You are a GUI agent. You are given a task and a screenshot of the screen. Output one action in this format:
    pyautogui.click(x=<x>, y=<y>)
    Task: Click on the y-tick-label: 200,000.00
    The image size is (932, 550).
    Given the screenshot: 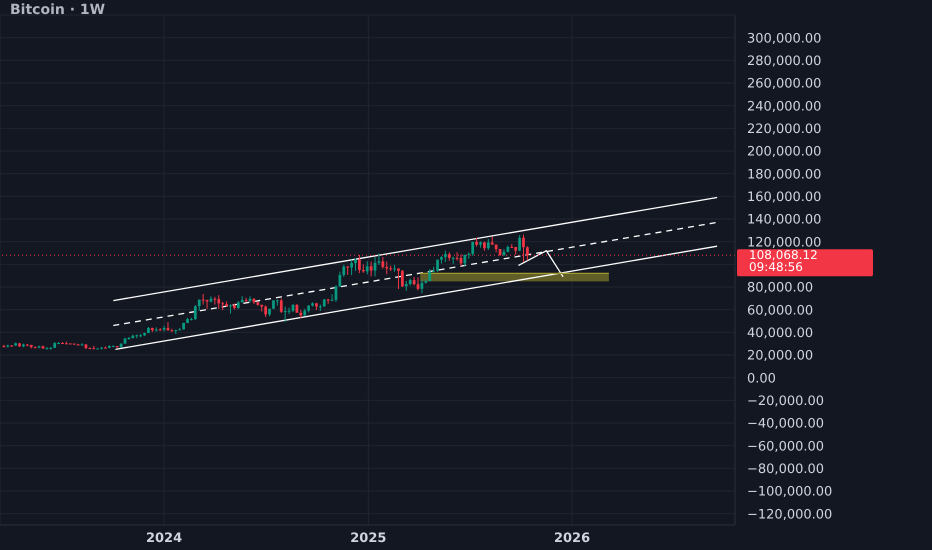 What is the action you would take?
    pyautogui.click(x=784, y=152)
    